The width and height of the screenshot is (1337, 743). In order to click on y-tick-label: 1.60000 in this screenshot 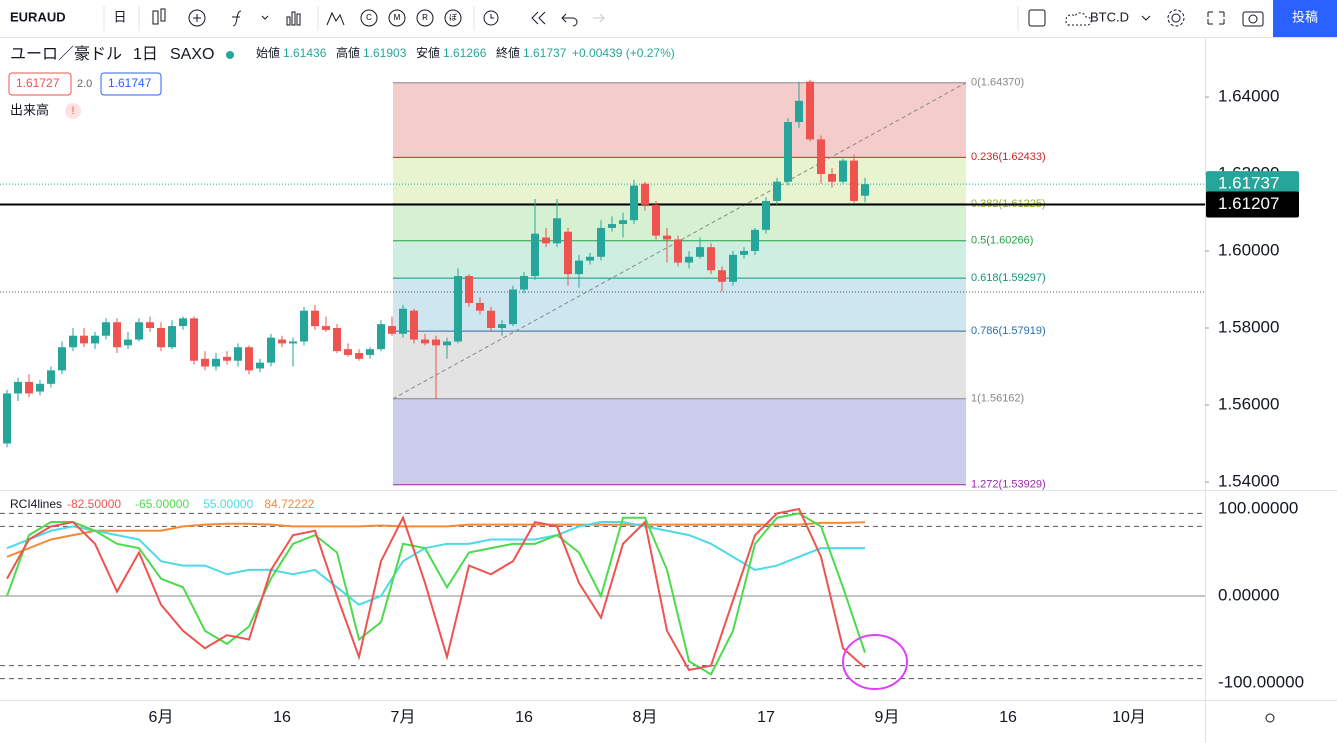, I will do `click(1248, 249)`.